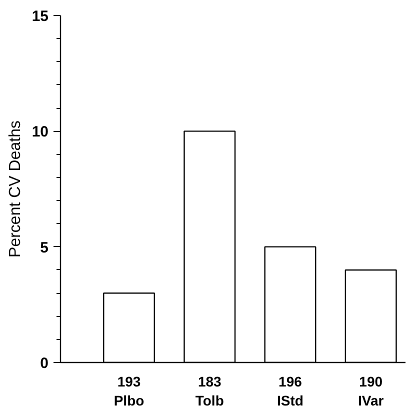  What do you see at coordinates (44, 247) in the screenshot?
I see `y-tick-label: 5` at bounding box center [44, 247].